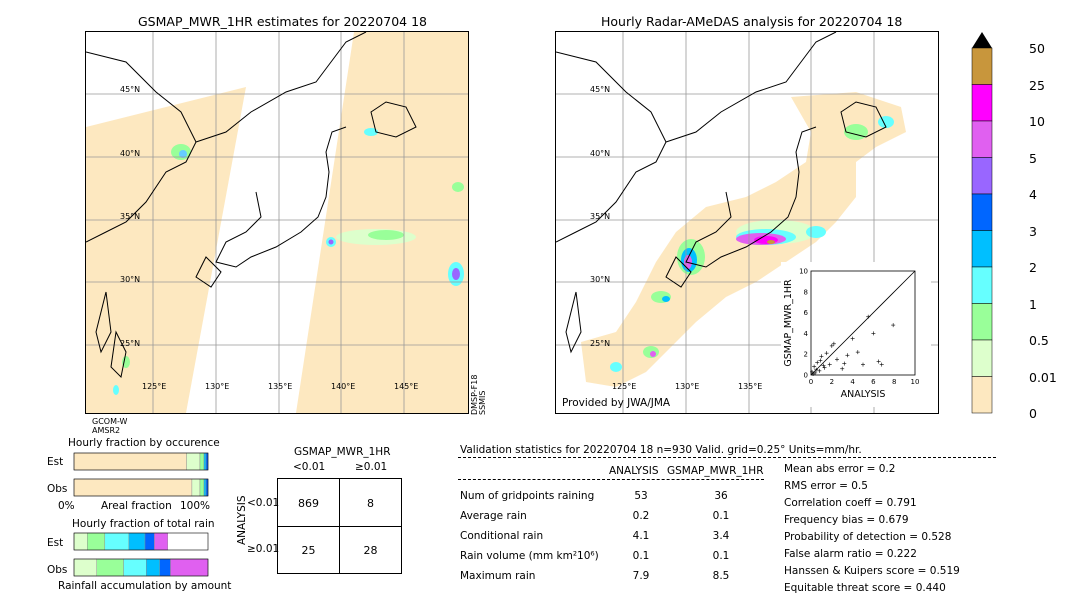  I want to click on colorbar-tick-label: 0, so click(1033, 413).